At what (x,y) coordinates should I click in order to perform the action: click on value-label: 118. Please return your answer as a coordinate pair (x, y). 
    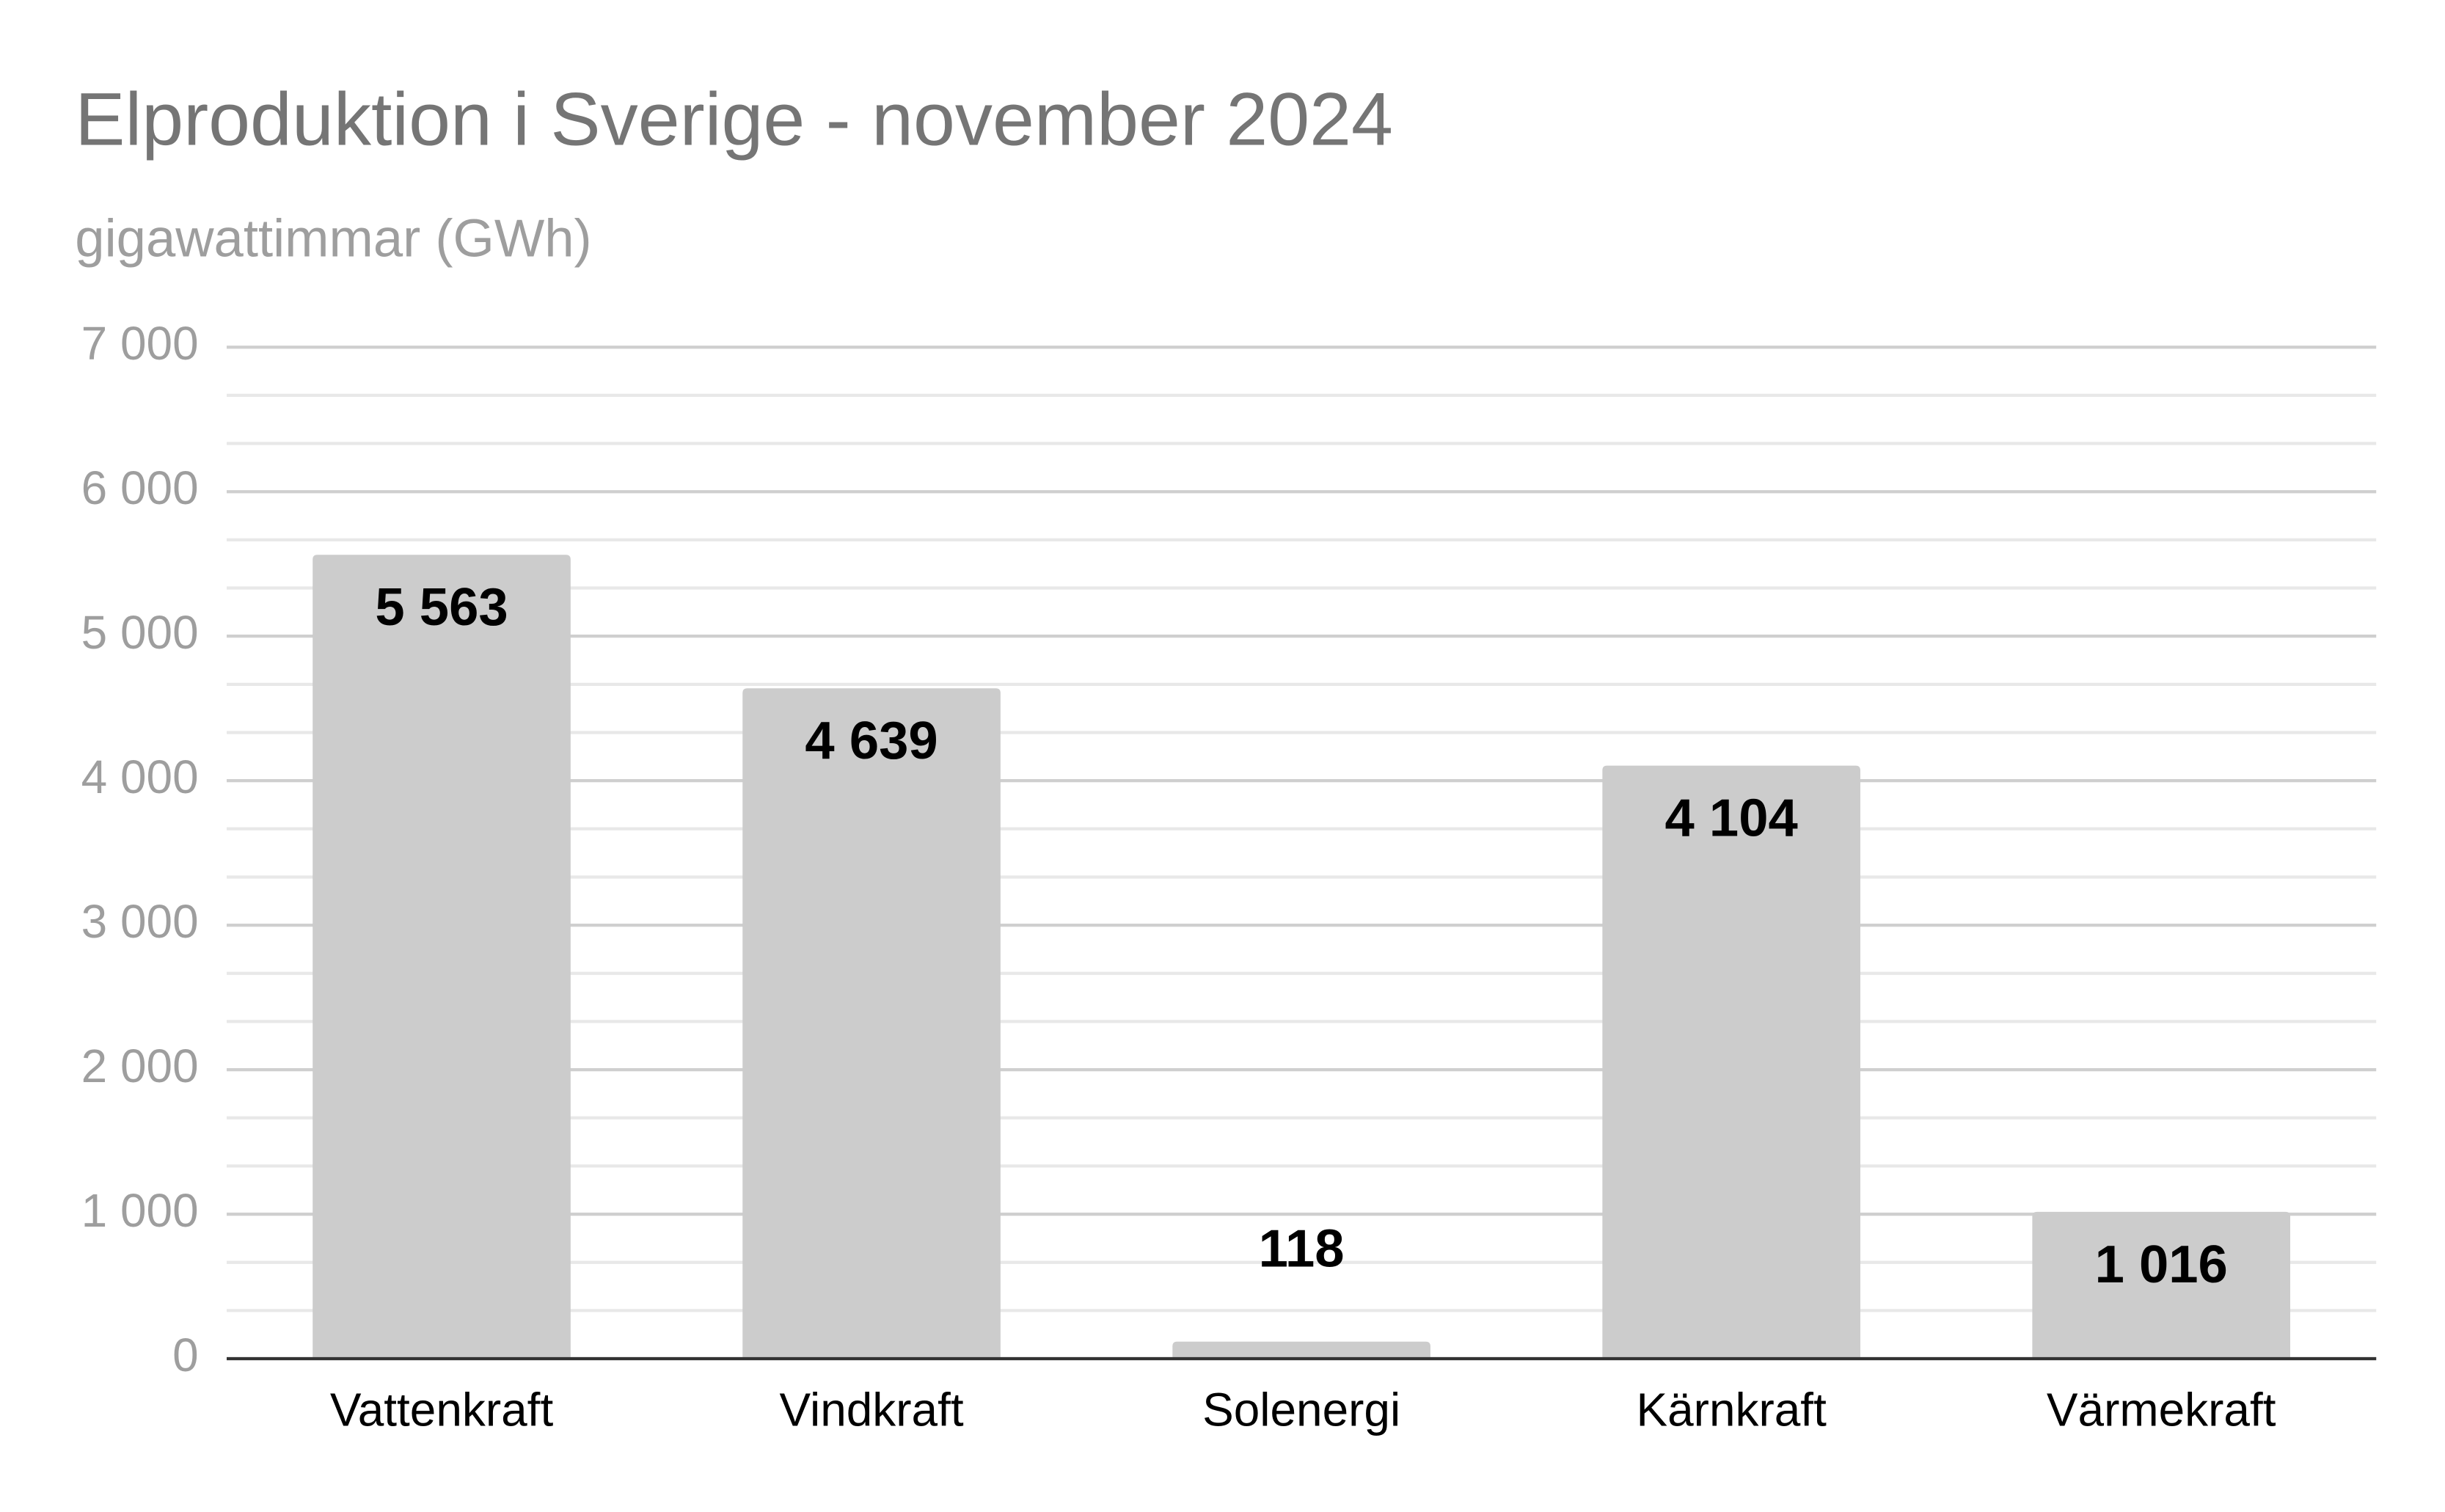
    Looking at the image, I should click on (1302, 1249).